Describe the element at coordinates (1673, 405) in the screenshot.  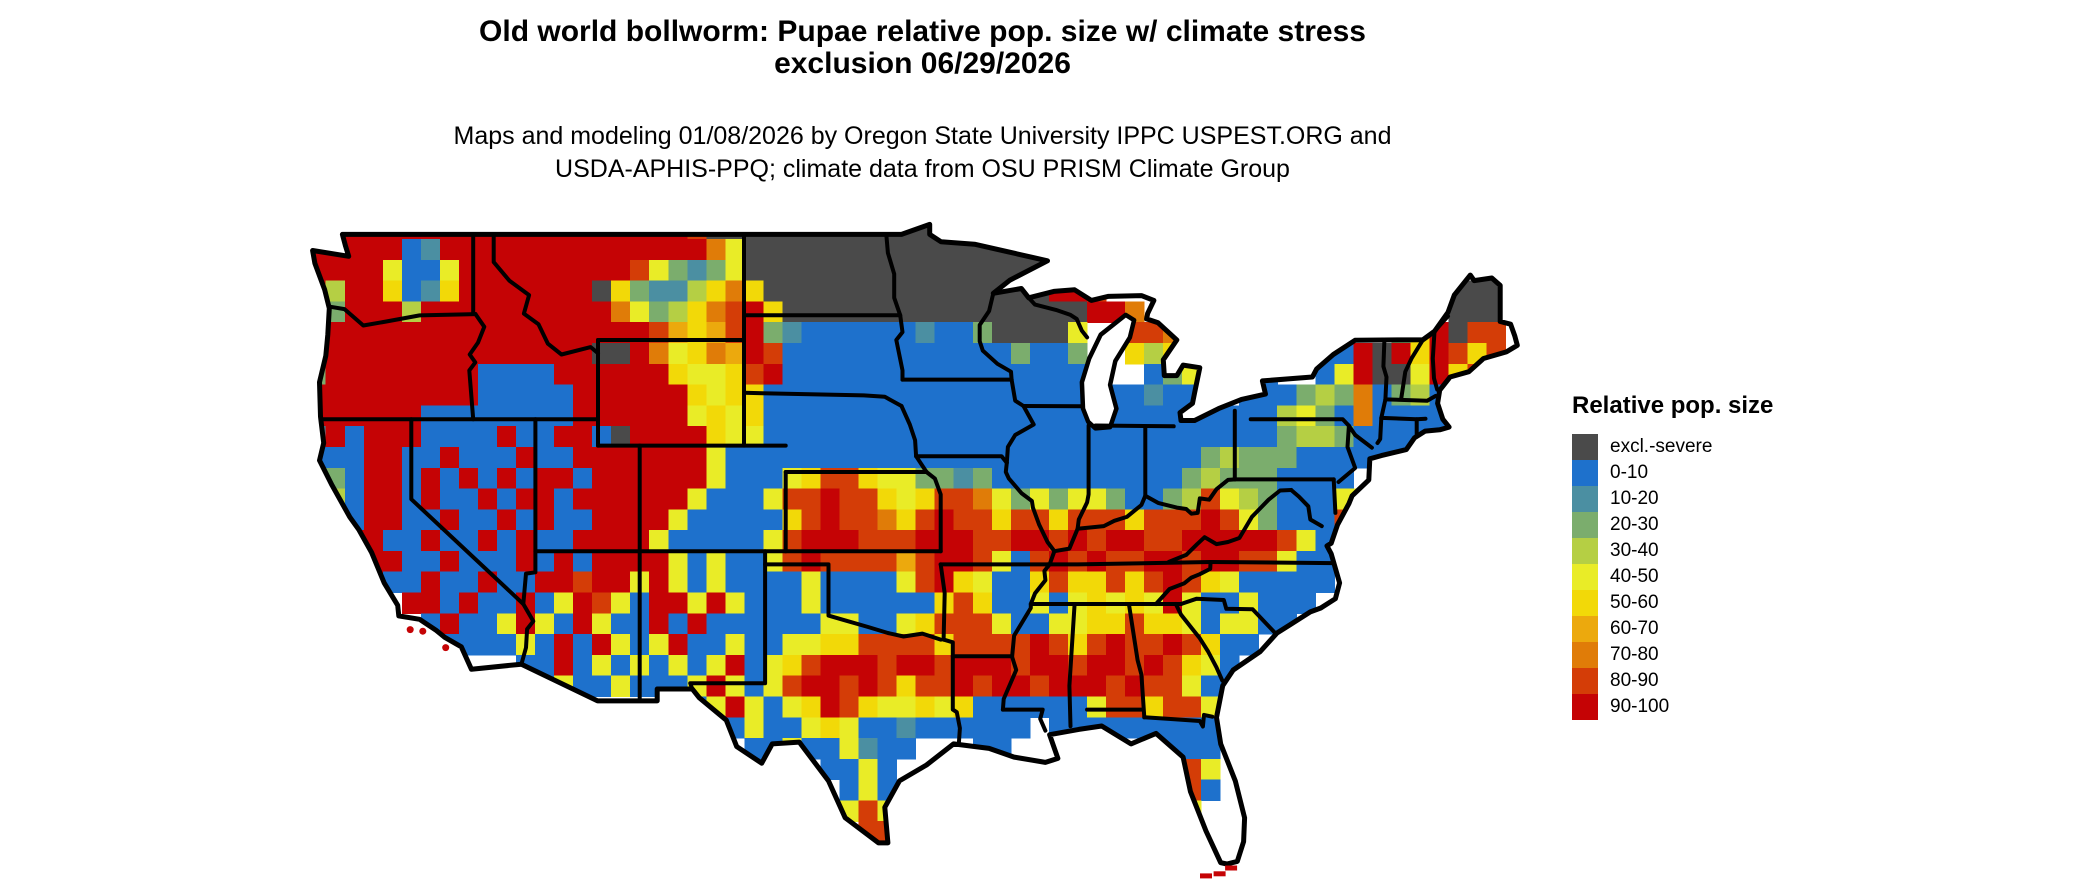
I see `legend-title: Relative pop. size` at that location.